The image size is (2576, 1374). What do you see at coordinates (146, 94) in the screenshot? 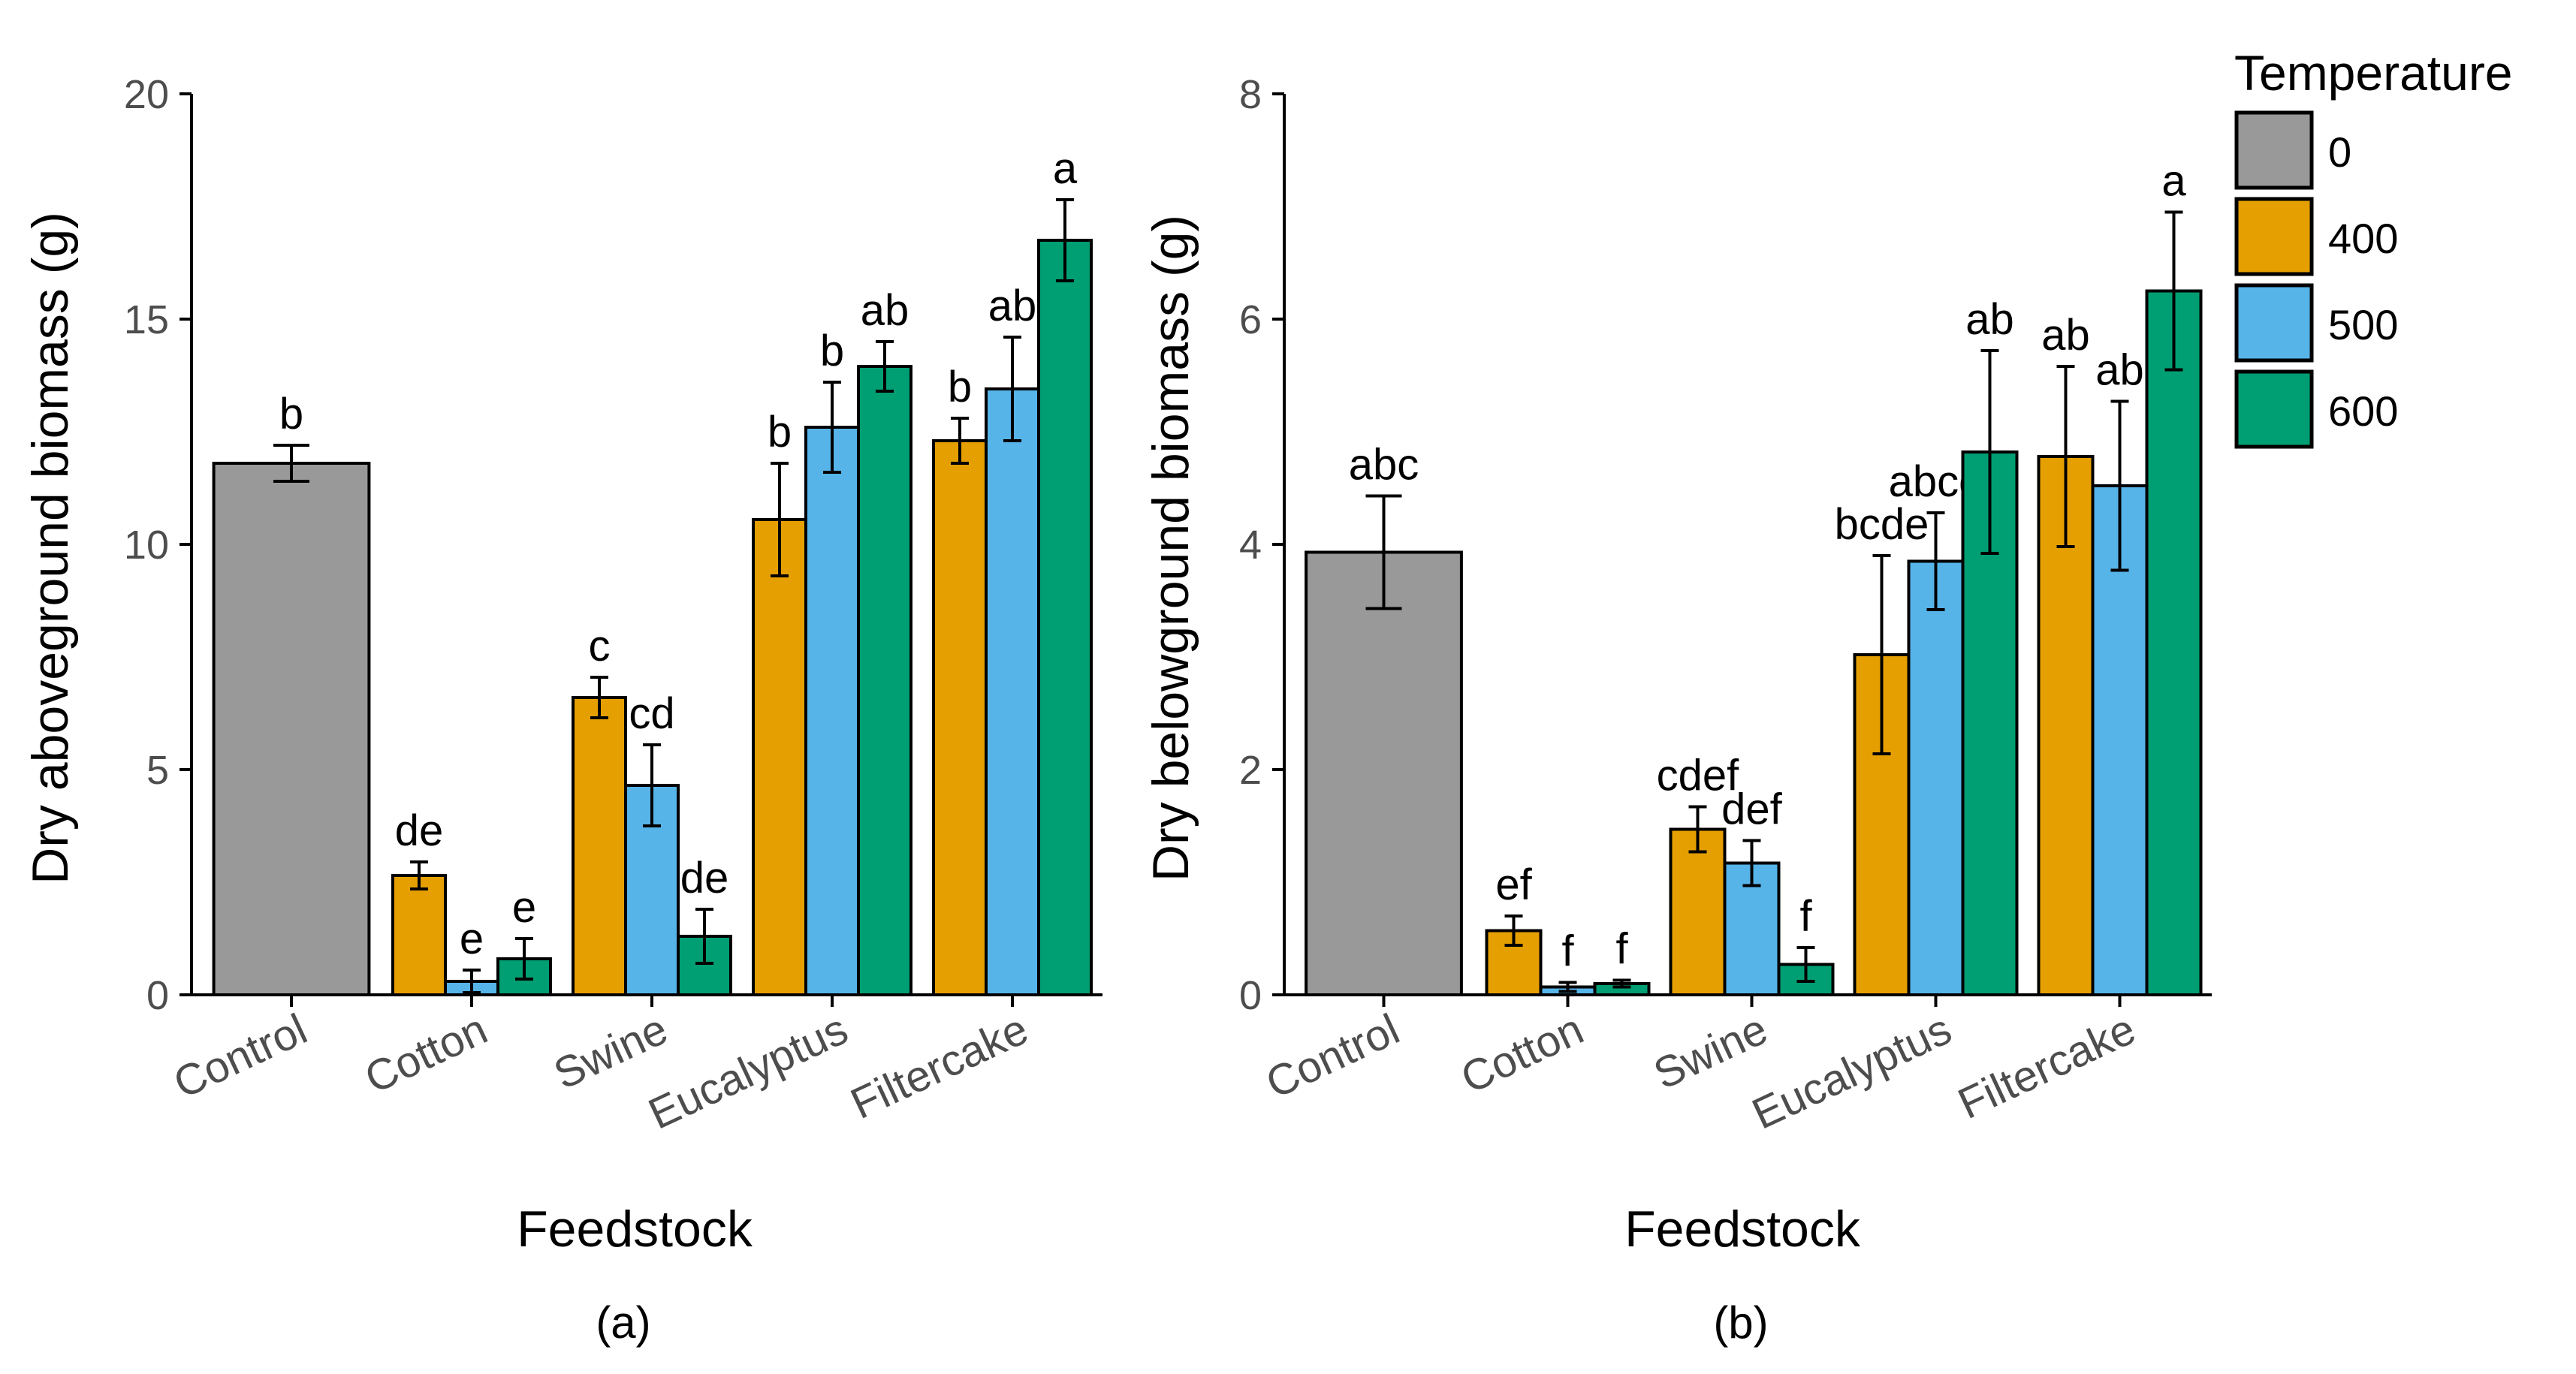
I see `y-tick-label: 20` at bounding box center [146, 94].